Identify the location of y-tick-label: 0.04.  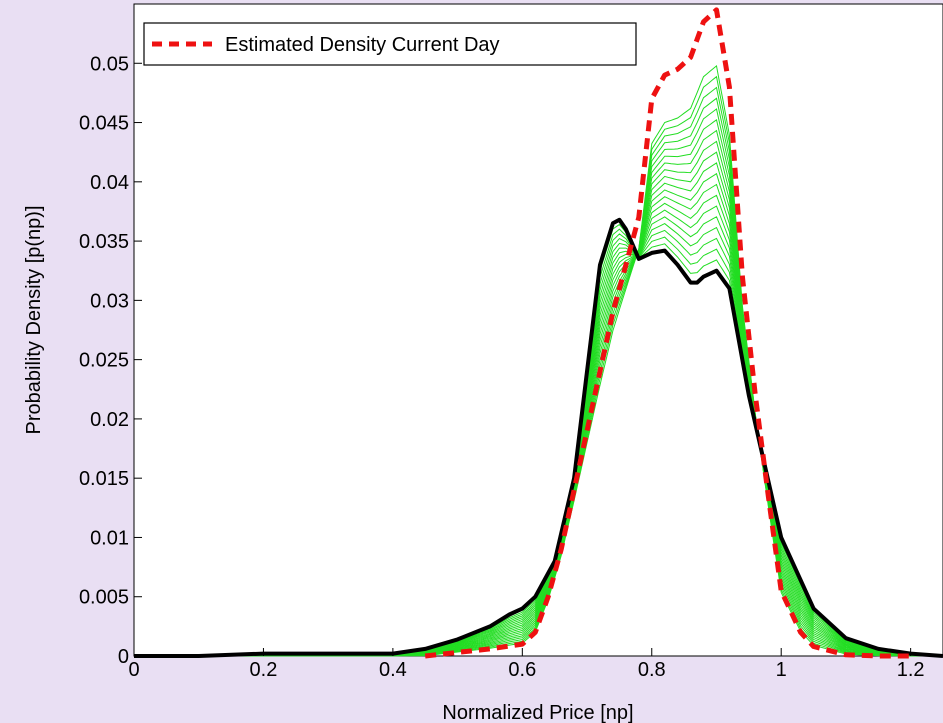
(109, 183).